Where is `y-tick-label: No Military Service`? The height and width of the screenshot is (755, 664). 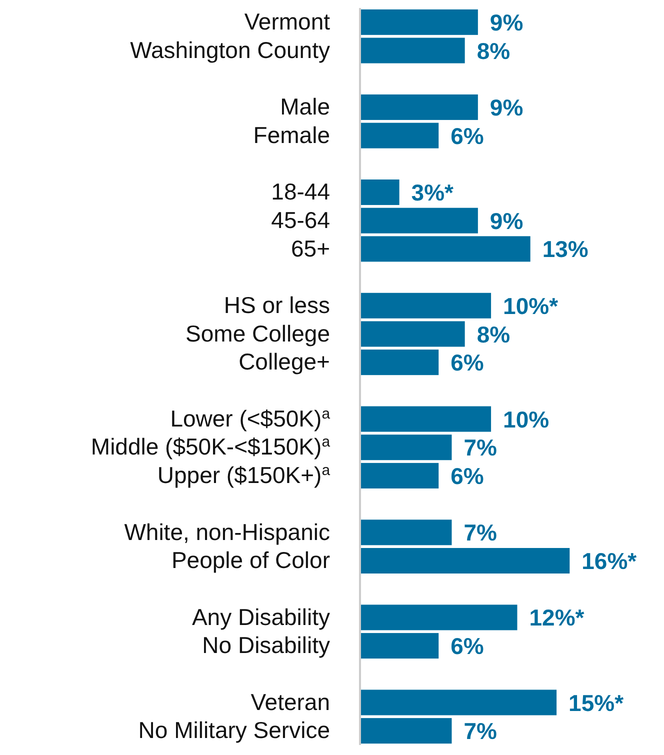
y-tick-label: No Military Service is located at coordinates (234, 730).